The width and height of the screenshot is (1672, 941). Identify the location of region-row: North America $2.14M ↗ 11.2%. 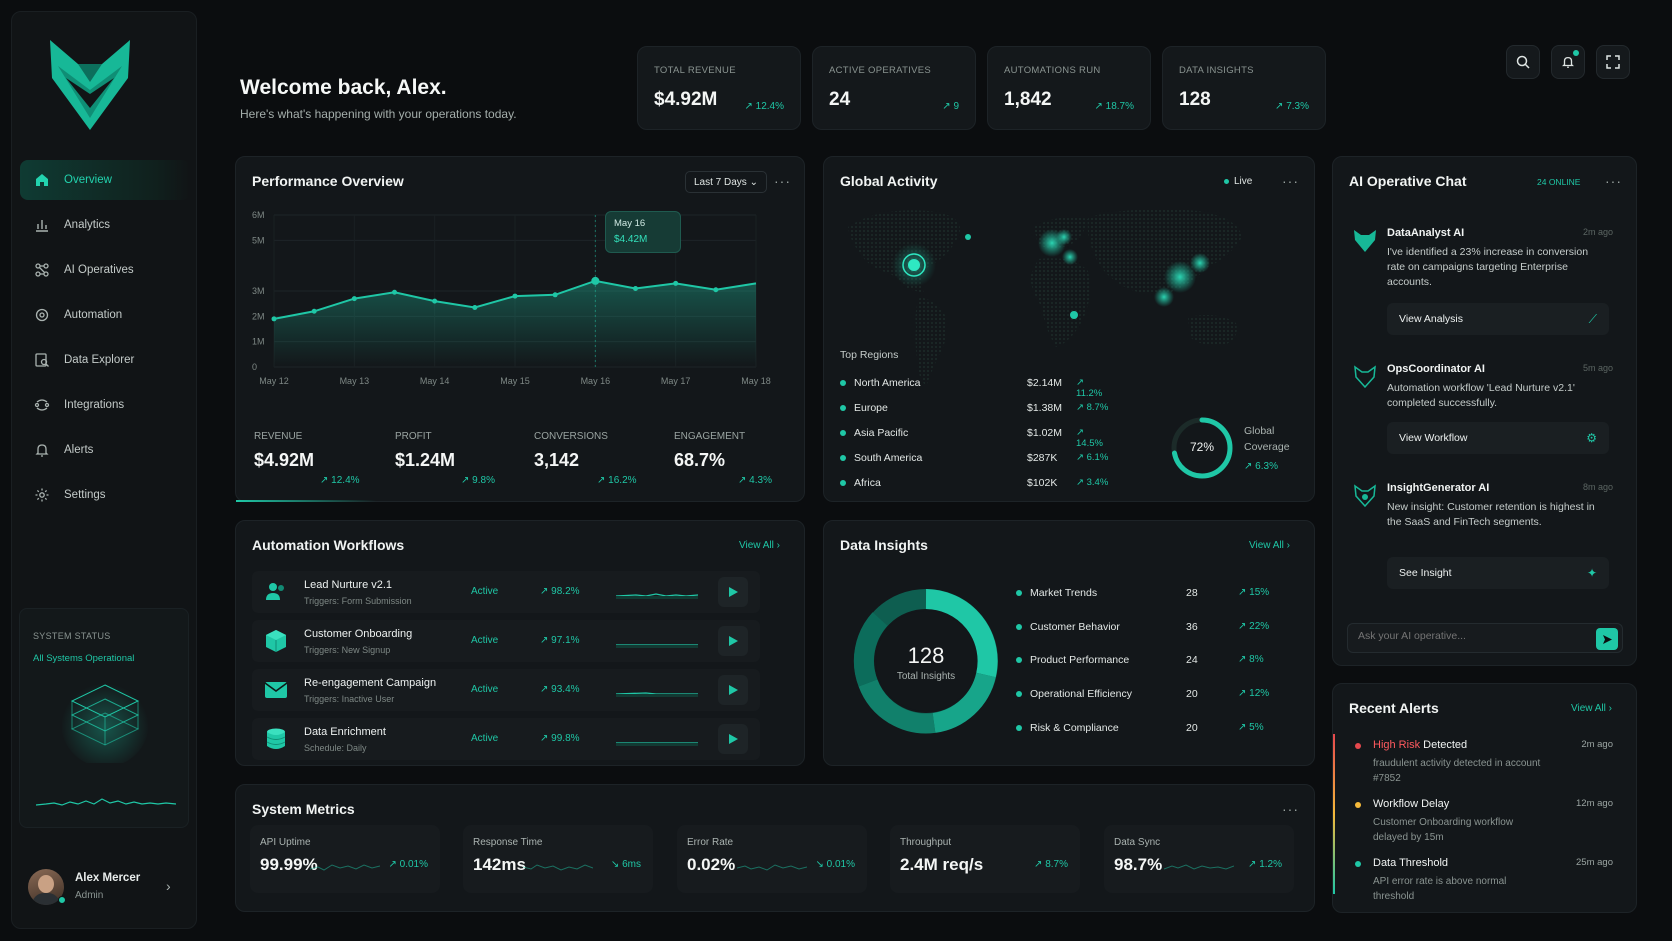
(975, 388).